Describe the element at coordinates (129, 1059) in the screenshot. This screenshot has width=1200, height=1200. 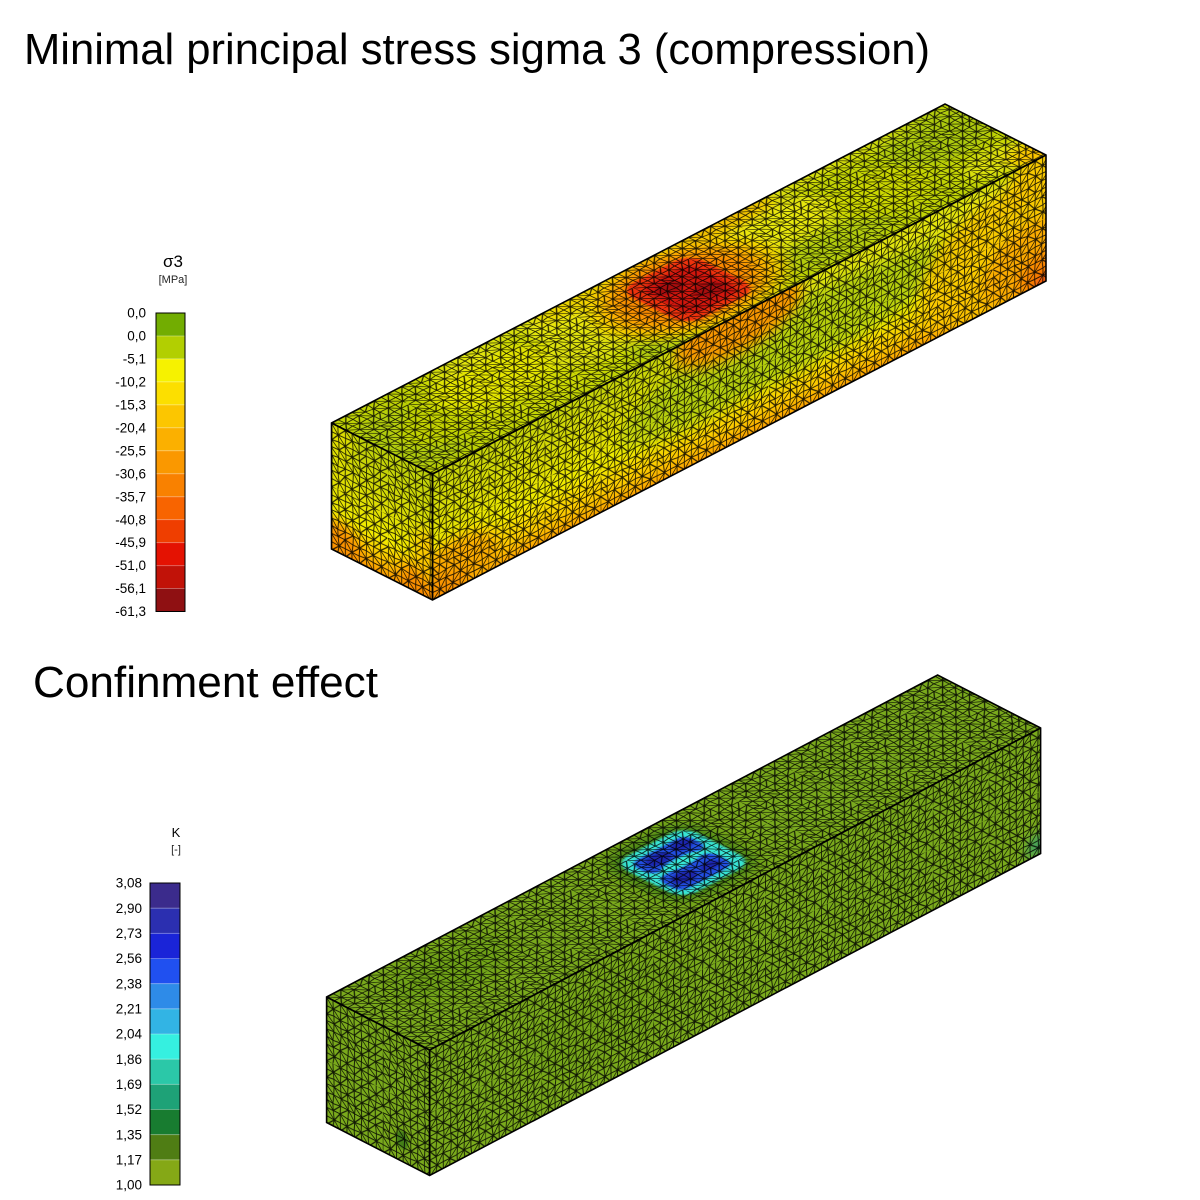
I see `svg-text: 1,86` at that location.